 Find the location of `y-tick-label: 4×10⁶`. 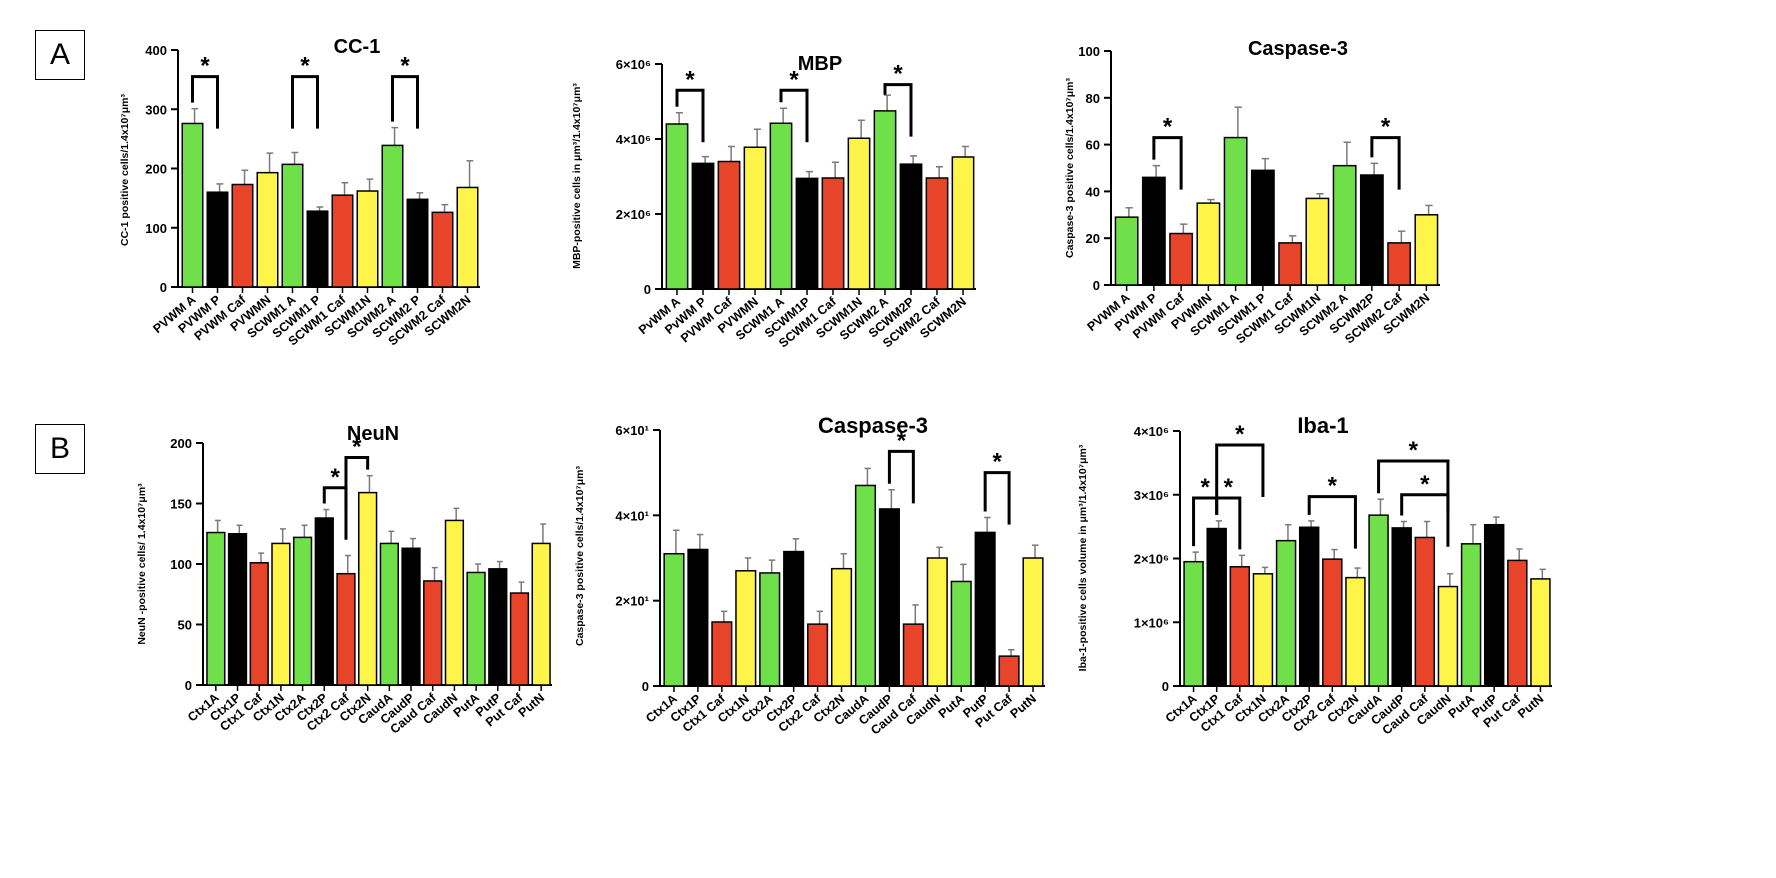

y-tick-label: 4×10⁶ is located at coordinates (633, 139).